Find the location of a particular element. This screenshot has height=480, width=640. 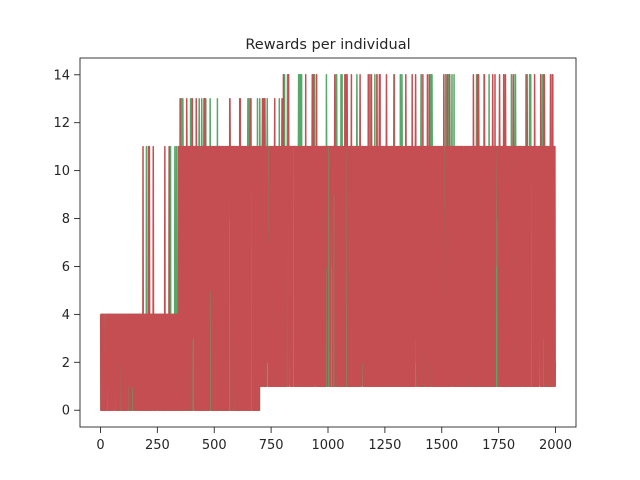

x-tick-label: 1250 is located at coordinates (384, 445).